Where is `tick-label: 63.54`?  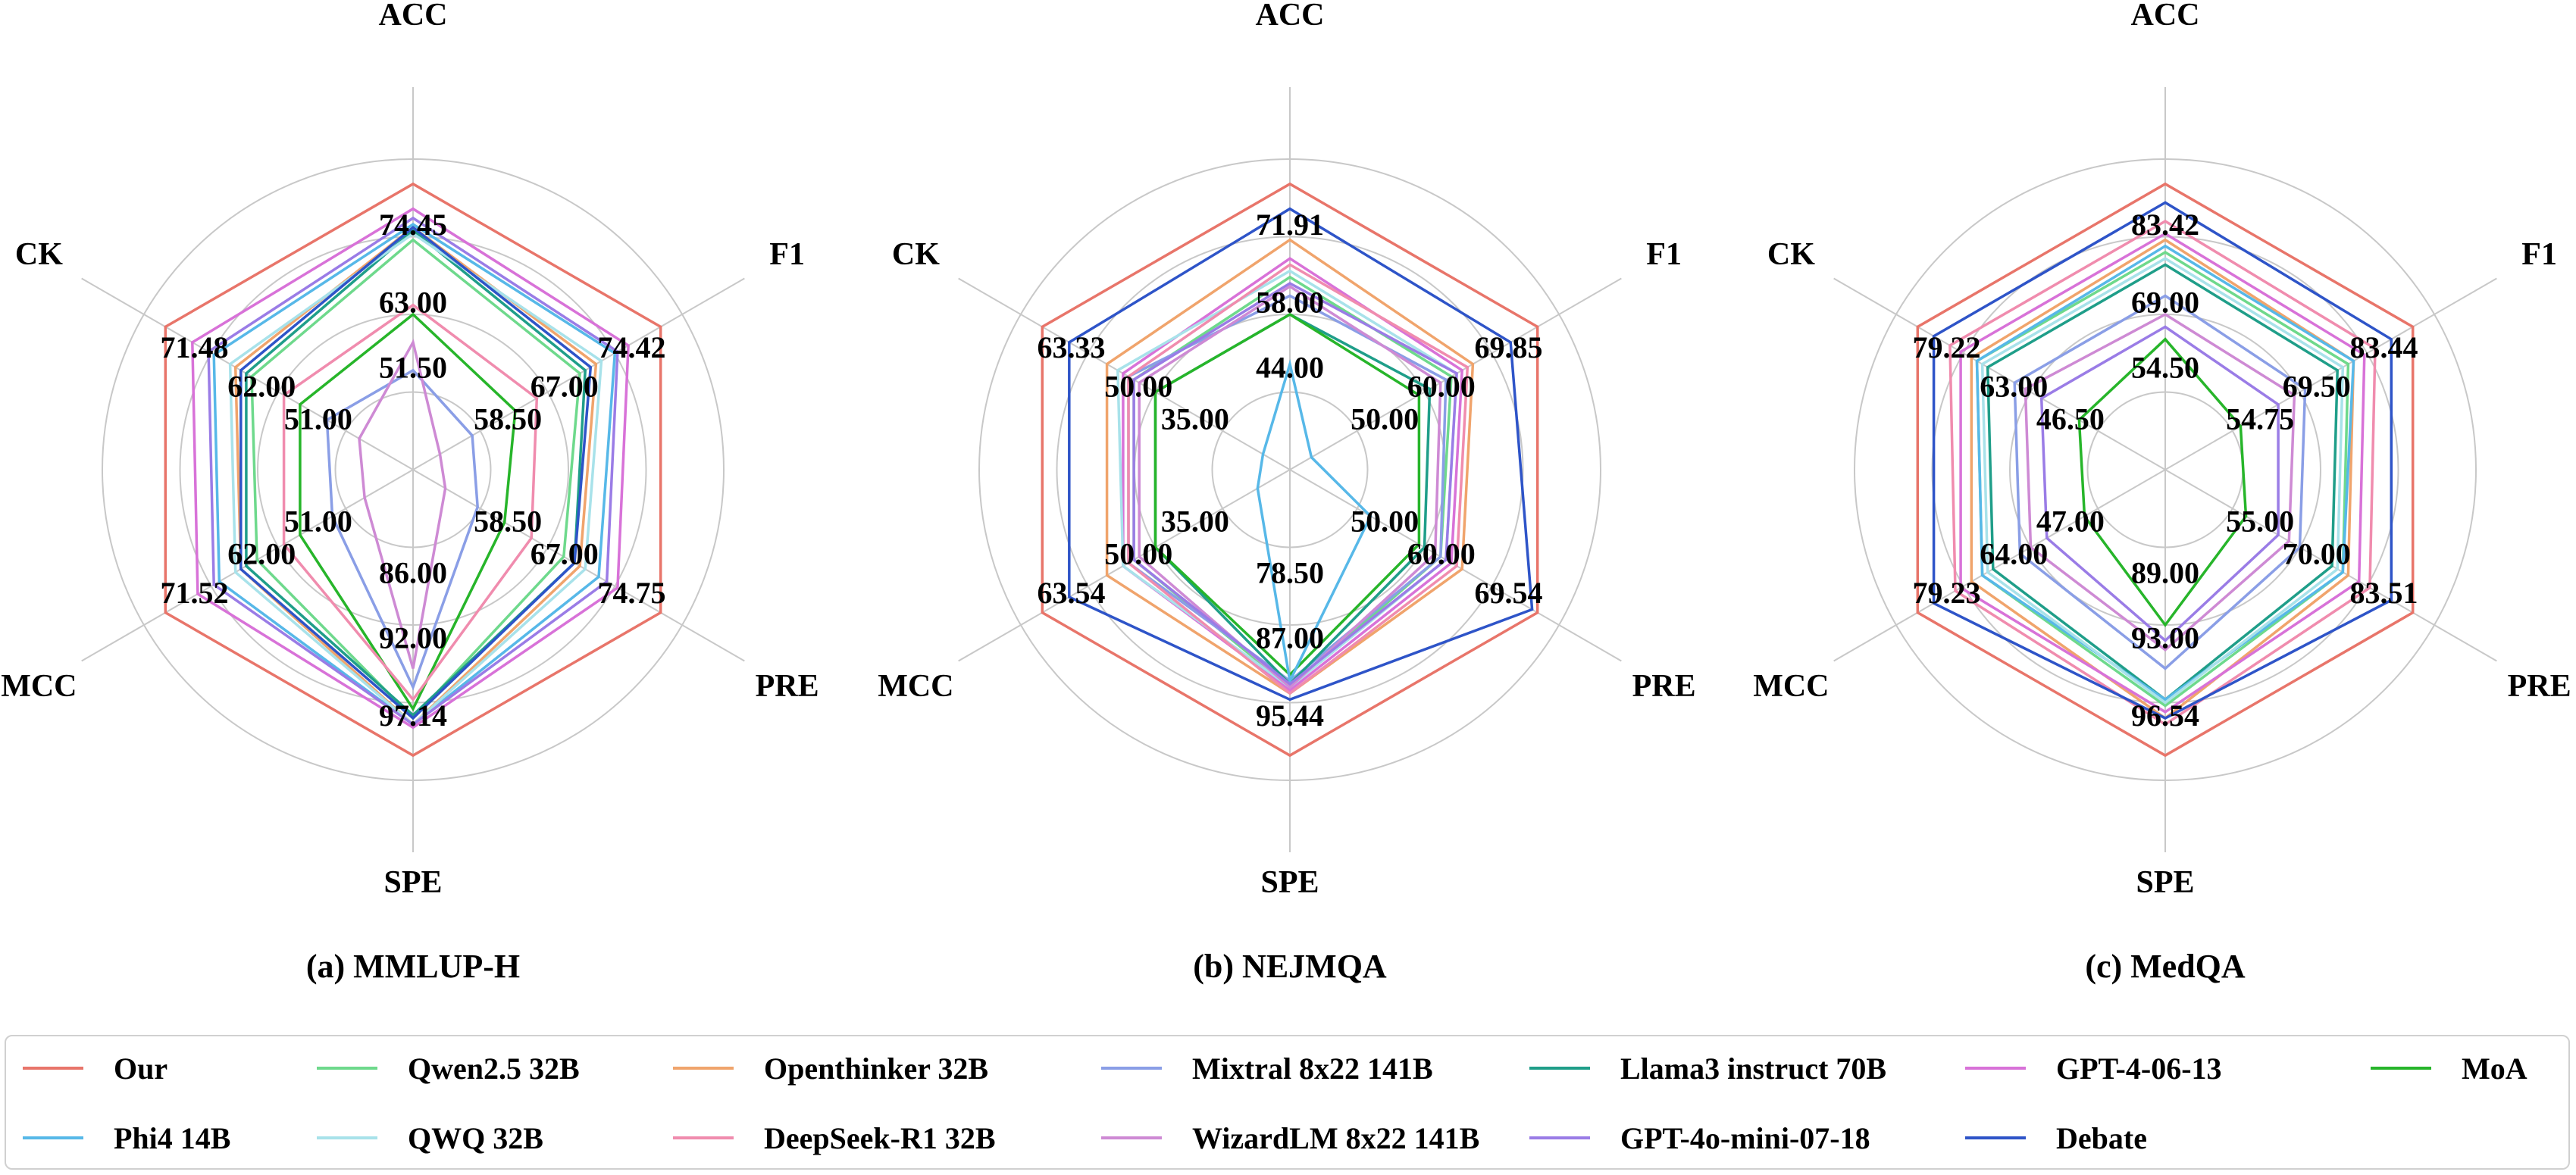
tick-label: 63.54 is located at coordinates (1071, 593).